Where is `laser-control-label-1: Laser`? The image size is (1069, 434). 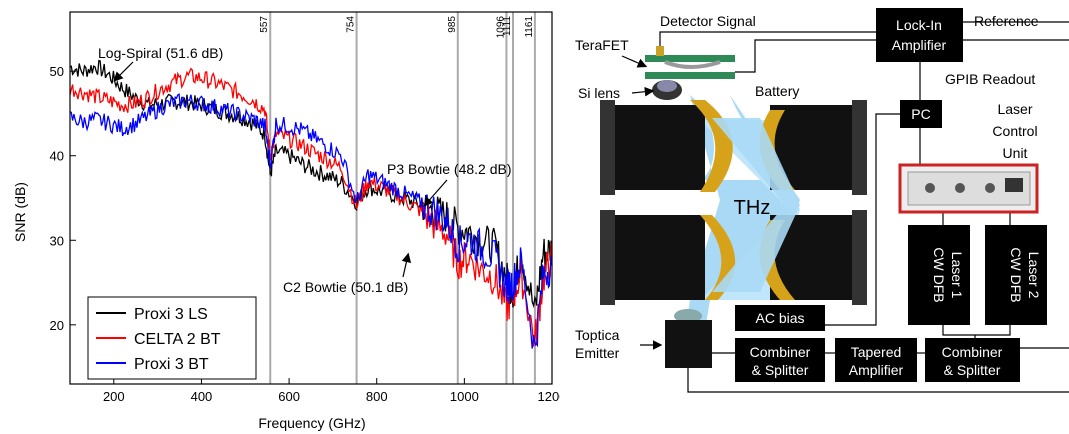 laser-control-label-1: Laser is located at coordinates (1014, 109).